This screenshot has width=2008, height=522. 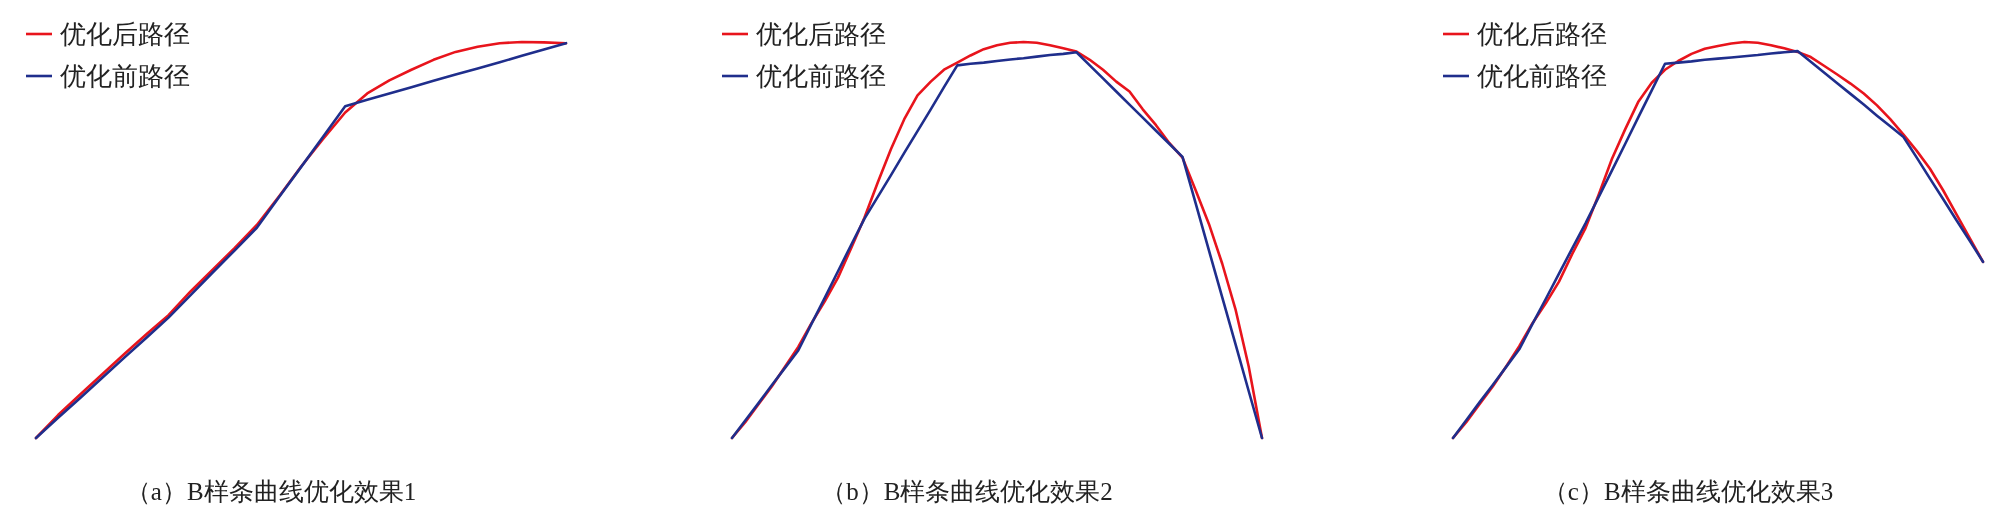 I want to click on text: （b）B样条曲线优化效果2, so click(x=967, y=491).